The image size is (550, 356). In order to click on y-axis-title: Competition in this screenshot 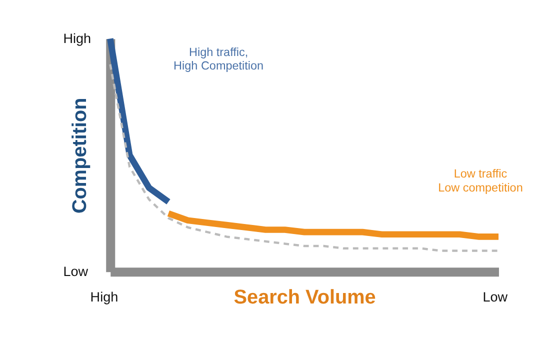, I will do `click(80, 156)`.